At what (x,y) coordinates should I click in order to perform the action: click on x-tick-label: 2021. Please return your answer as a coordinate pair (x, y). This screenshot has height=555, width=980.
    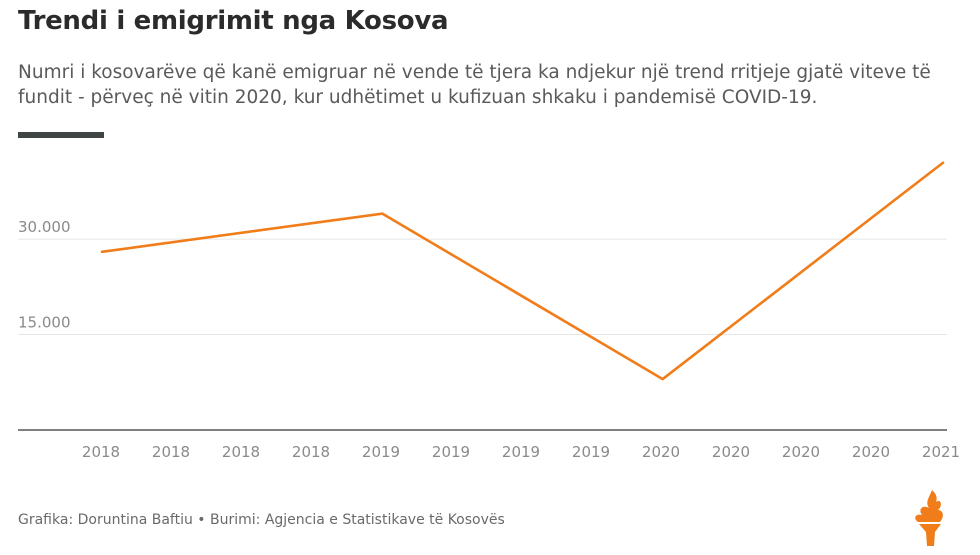
    Looking at the image, I should click on (941, 452).